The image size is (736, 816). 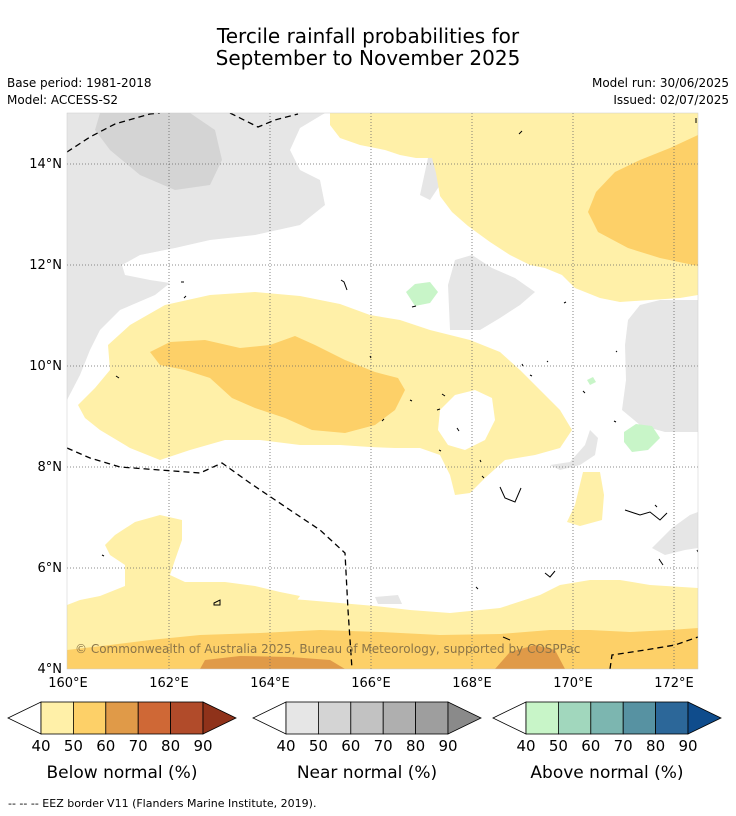 What do you see at coordinates (585, 499) in the screenshot?
I see `below-normal-region-east-small` at bounding box center [585, 499].